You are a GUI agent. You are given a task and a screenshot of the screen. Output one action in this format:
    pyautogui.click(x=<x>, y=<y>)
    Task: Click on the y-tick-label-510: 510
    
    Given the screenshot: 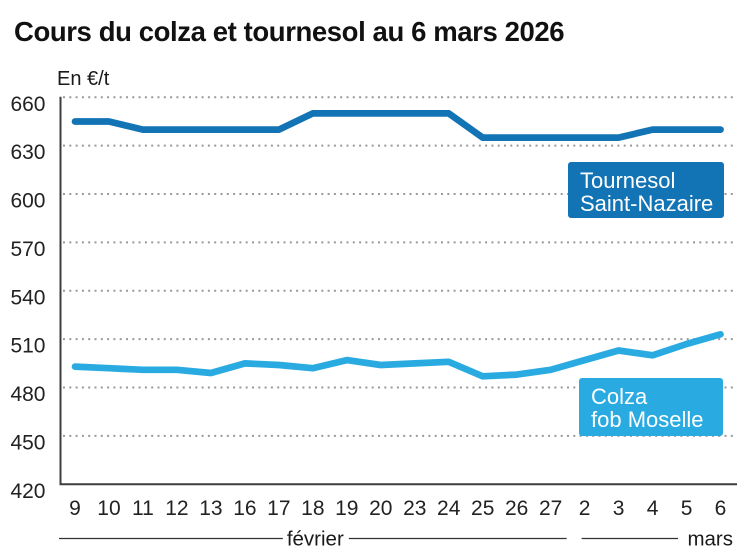 What is the action you would take?
    pyautogui.click(x=27, y=346)
    